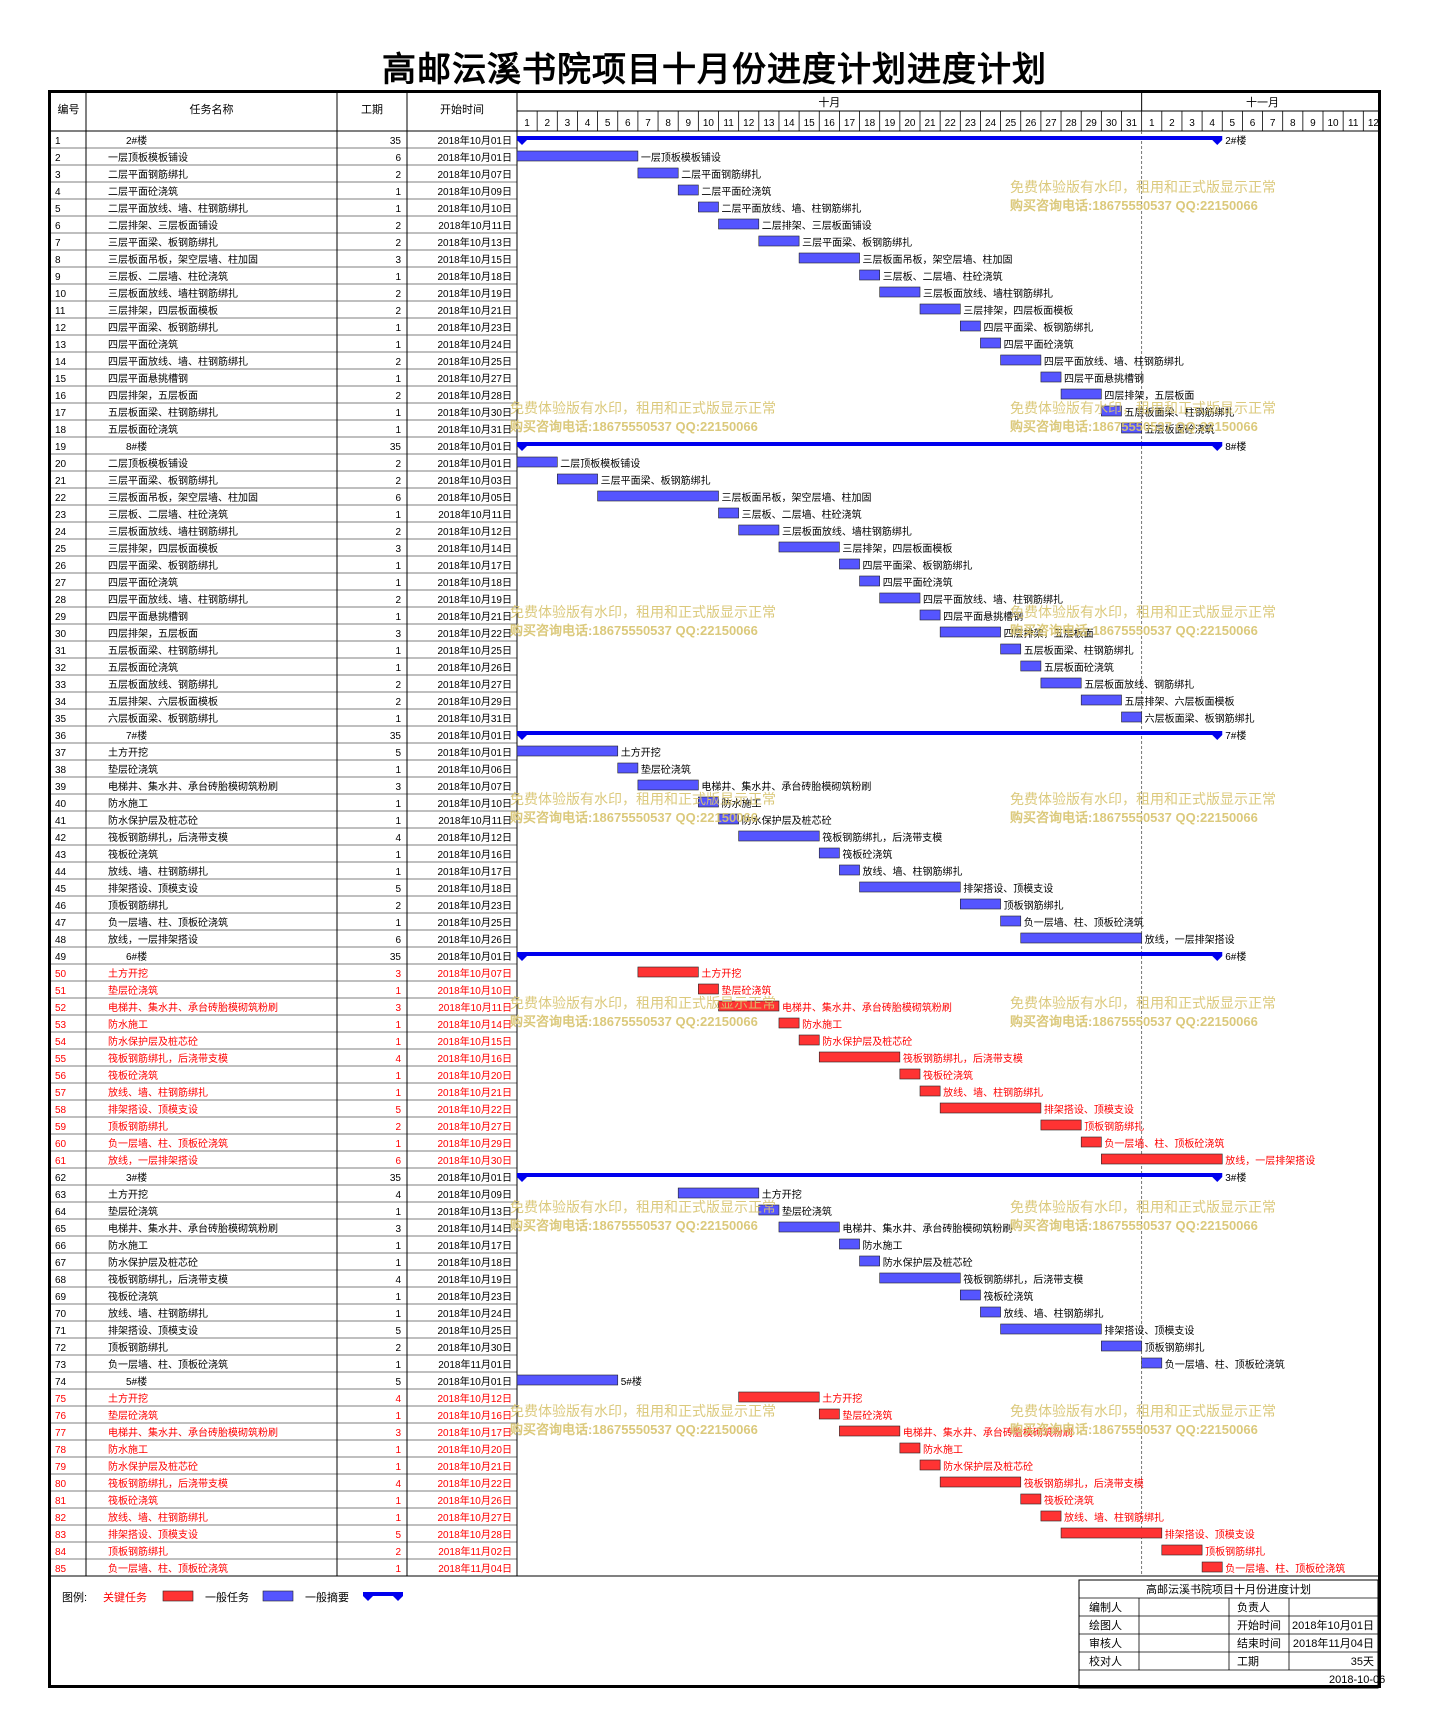 The image size is (1429, 1736). What do you see at coordinates (1132, 123) in the screenshot?
I see `day-tick-label: 31` at bounding box center [1132, 123].